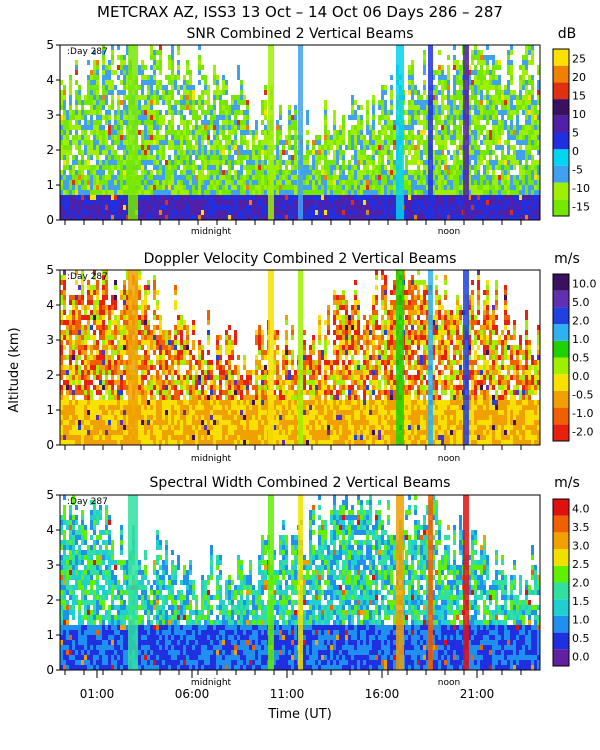 Image resolution: width=600 pixels, height=750 pixels. Describe the element at coordinates (287, 694) in the screenshot. I see `x-tick-label: 11:00` at that location.